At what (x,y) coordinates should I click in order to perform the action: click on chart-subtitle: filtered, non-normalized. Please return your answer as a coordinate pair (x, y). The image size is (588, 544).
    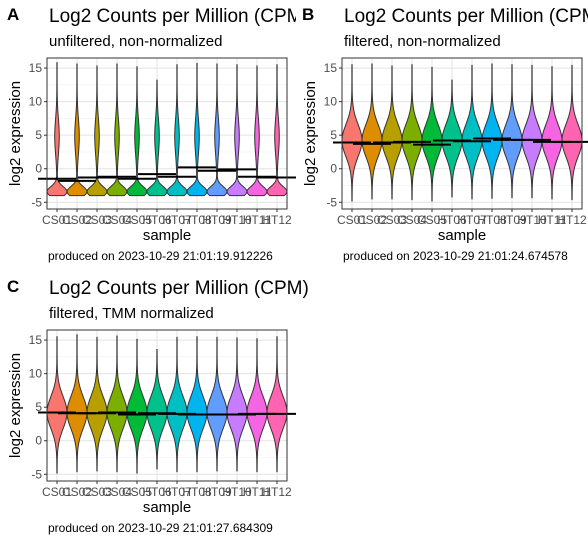
    Looking at the image, I should click on (422, 41).